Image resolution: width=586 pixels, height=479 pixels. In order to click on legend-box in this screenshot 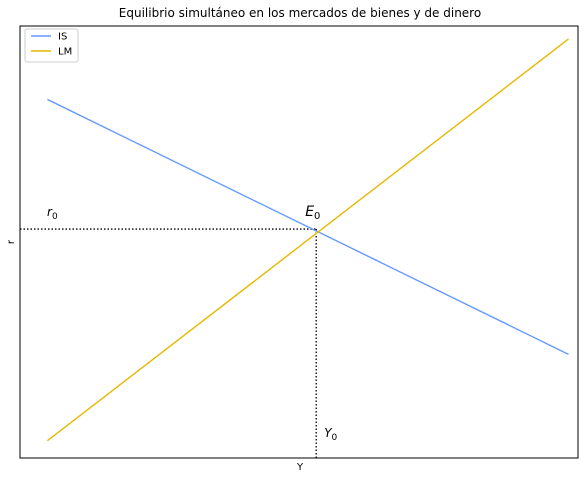, I will do `click(51, 45)`.